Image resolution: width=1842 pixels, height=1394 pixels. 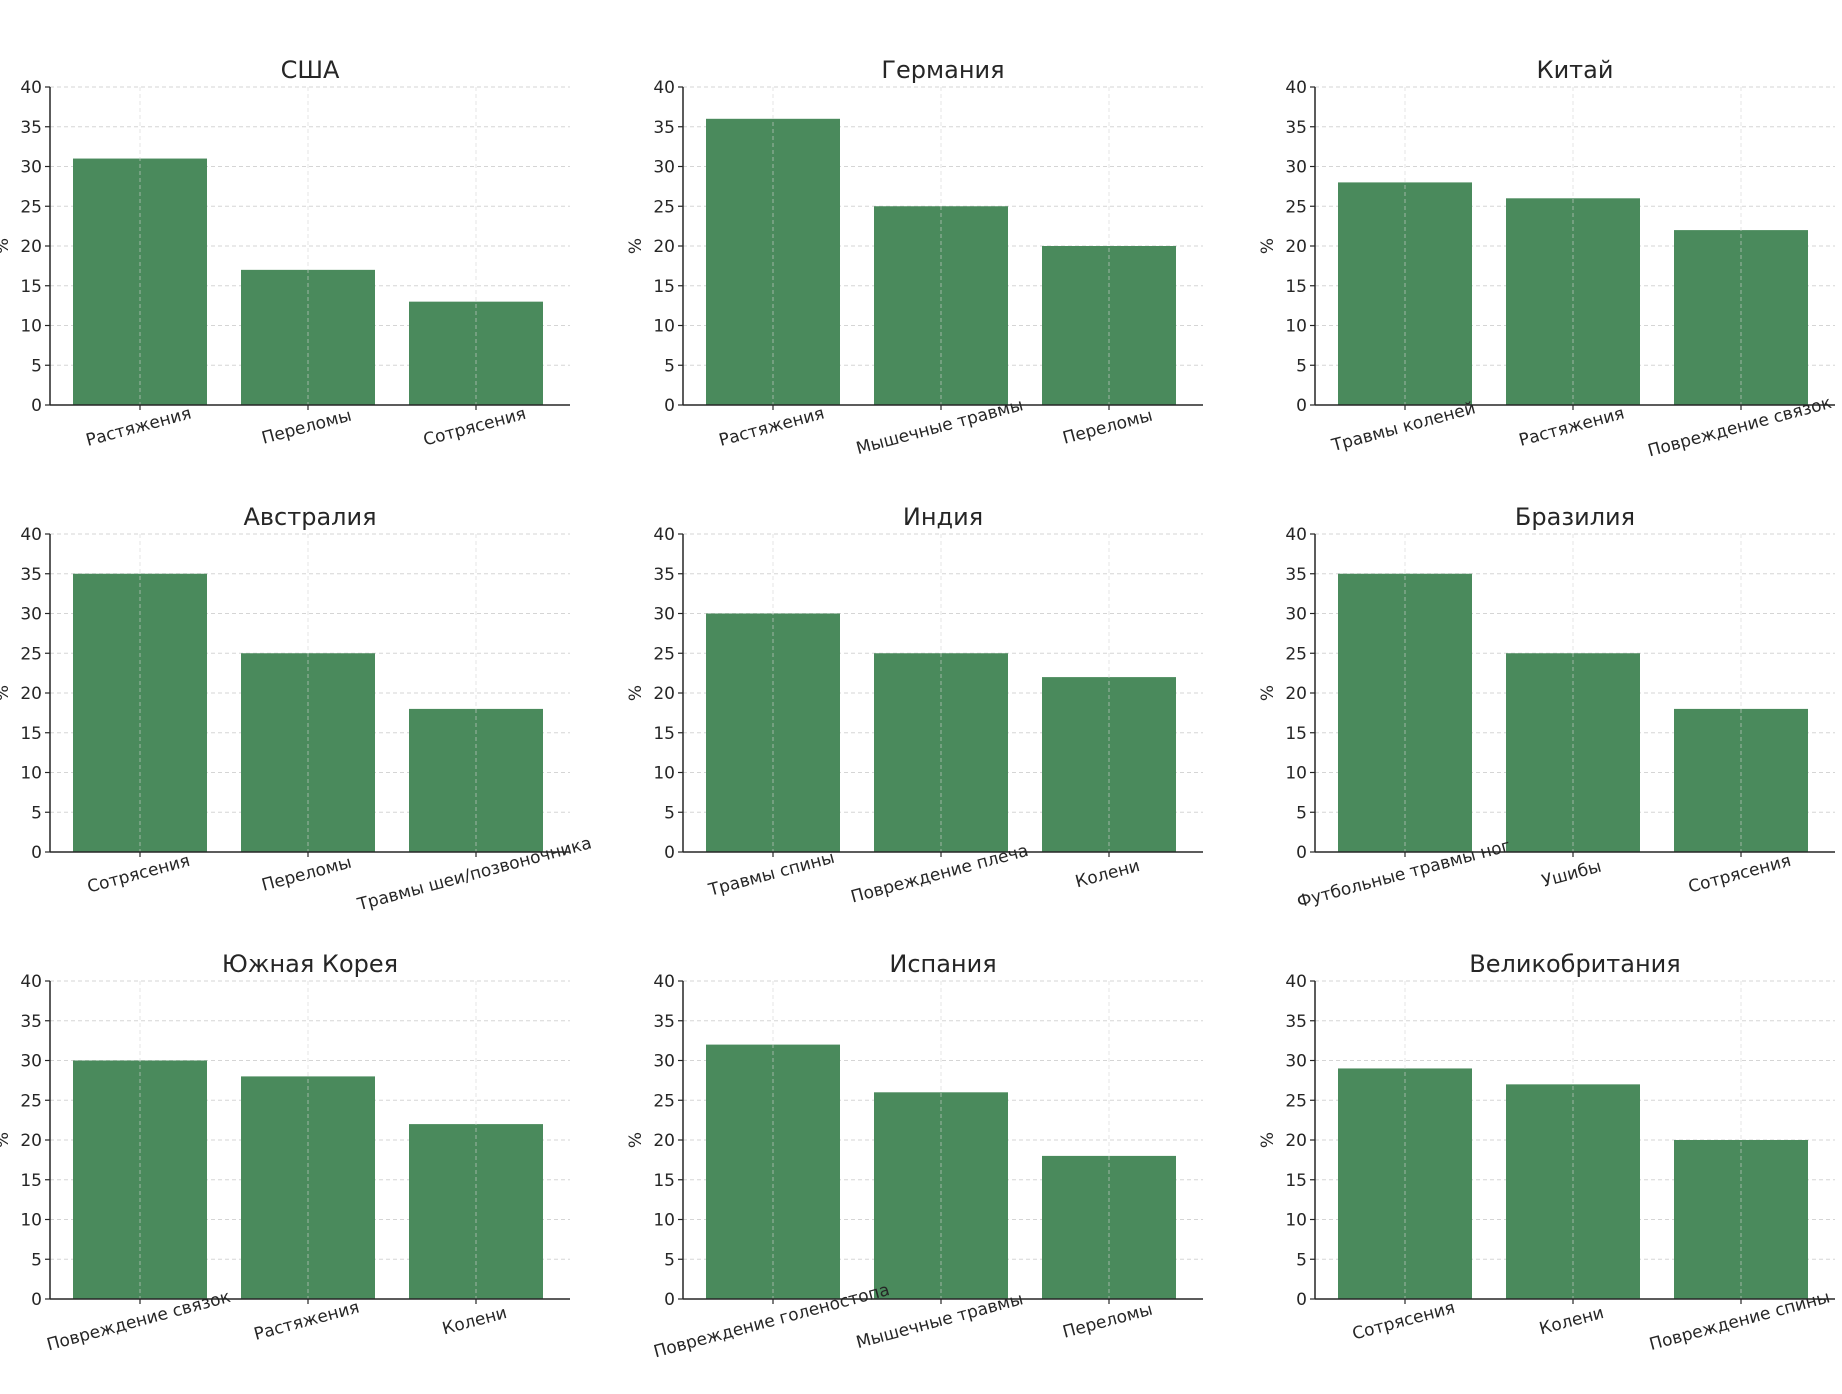 What do you see at coordinates (942, 70) in the screenshot?
I see `chart-title: Германия` at bounding box center [942, 70].